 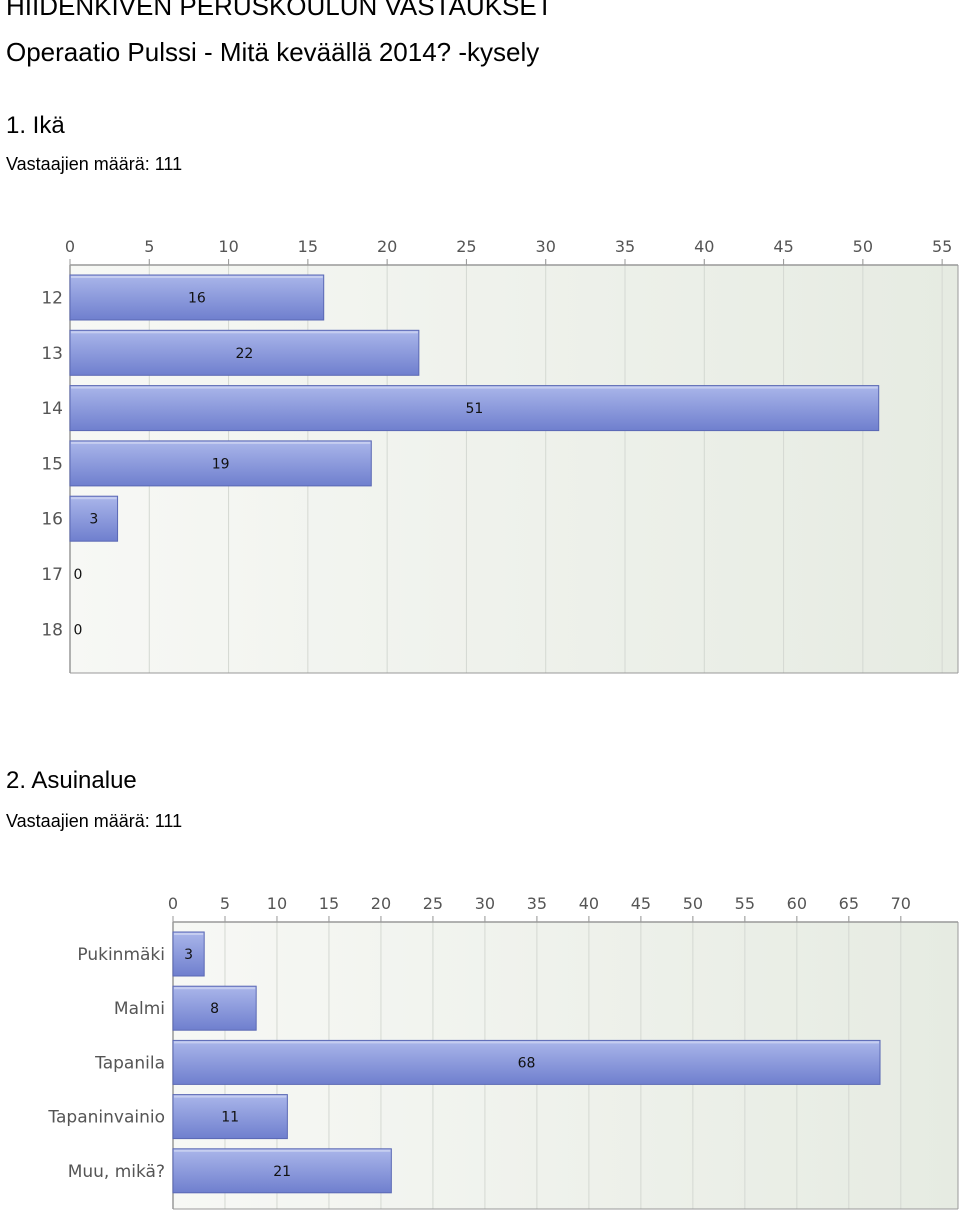 I want to click on question-1-heading: 1. Ikä, so click(x=35, y=125).